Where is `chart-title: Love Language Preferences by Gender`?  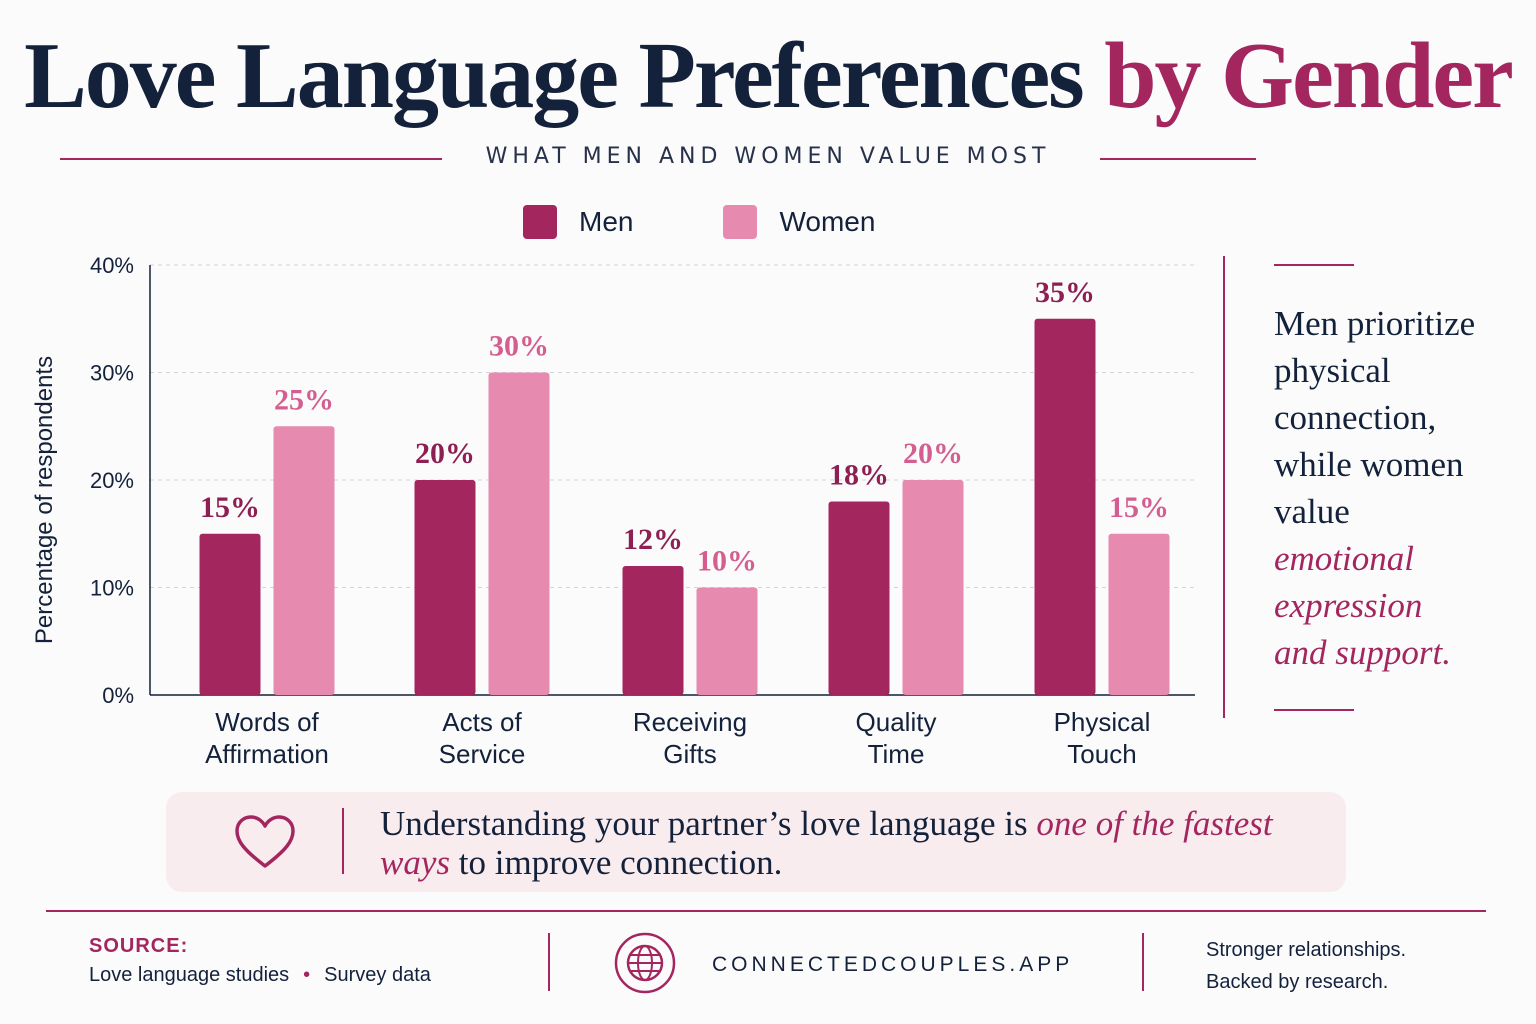 chart-title: Love Language Preferences by Gender is located at coordinates (768, 76).